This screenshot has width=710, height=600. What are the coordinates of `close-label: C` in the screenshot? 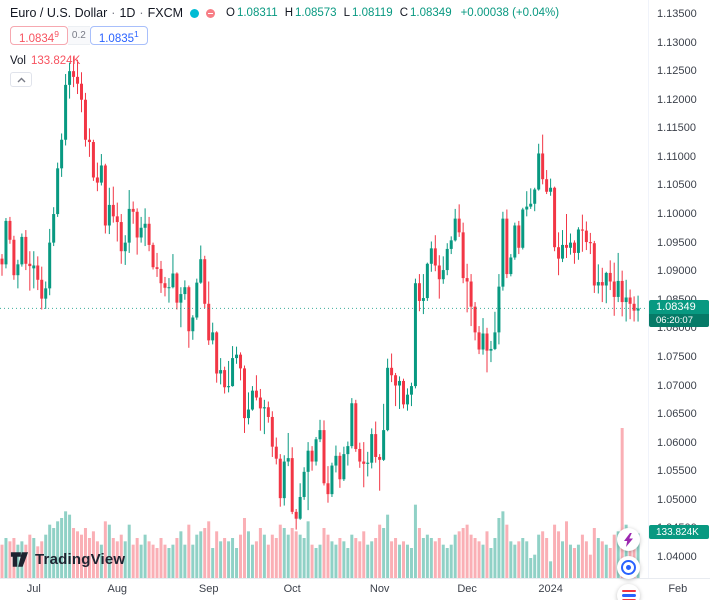 It's located at (404, 13).